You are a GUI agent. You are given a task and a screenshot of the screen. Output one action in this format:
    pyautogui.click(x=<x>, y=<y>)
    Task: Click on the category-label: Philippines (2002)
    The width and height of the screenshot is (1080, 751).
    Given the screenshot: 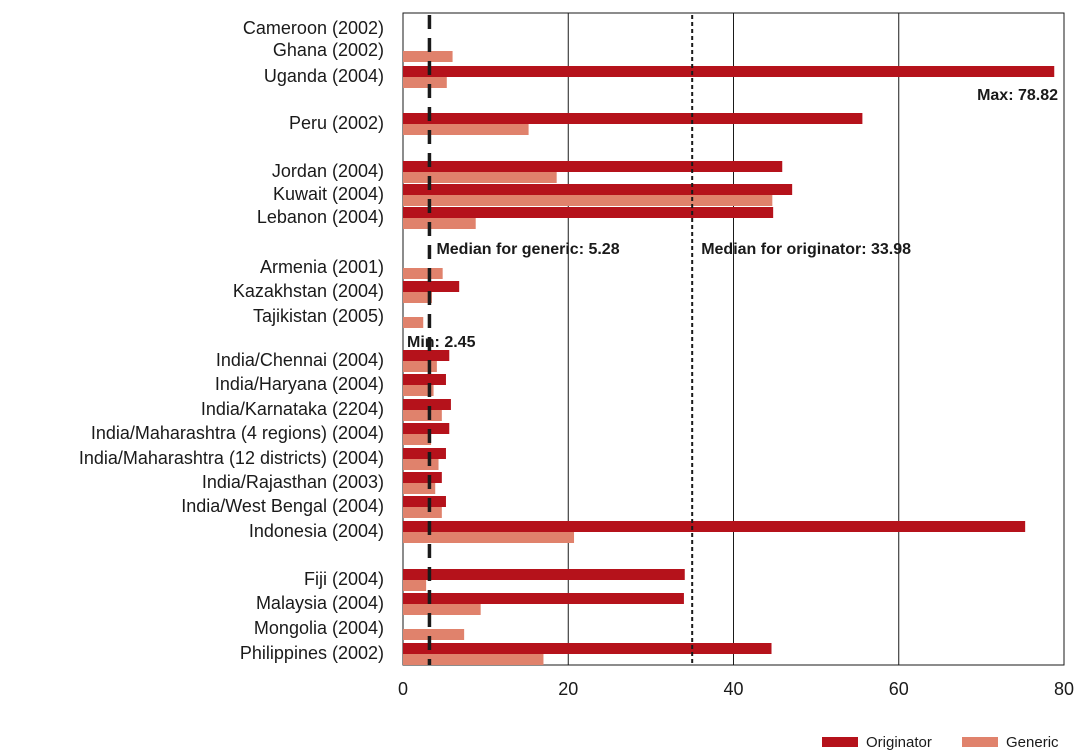 What is the action you would take?
    pyautogui.click(x=312, y=653)
    